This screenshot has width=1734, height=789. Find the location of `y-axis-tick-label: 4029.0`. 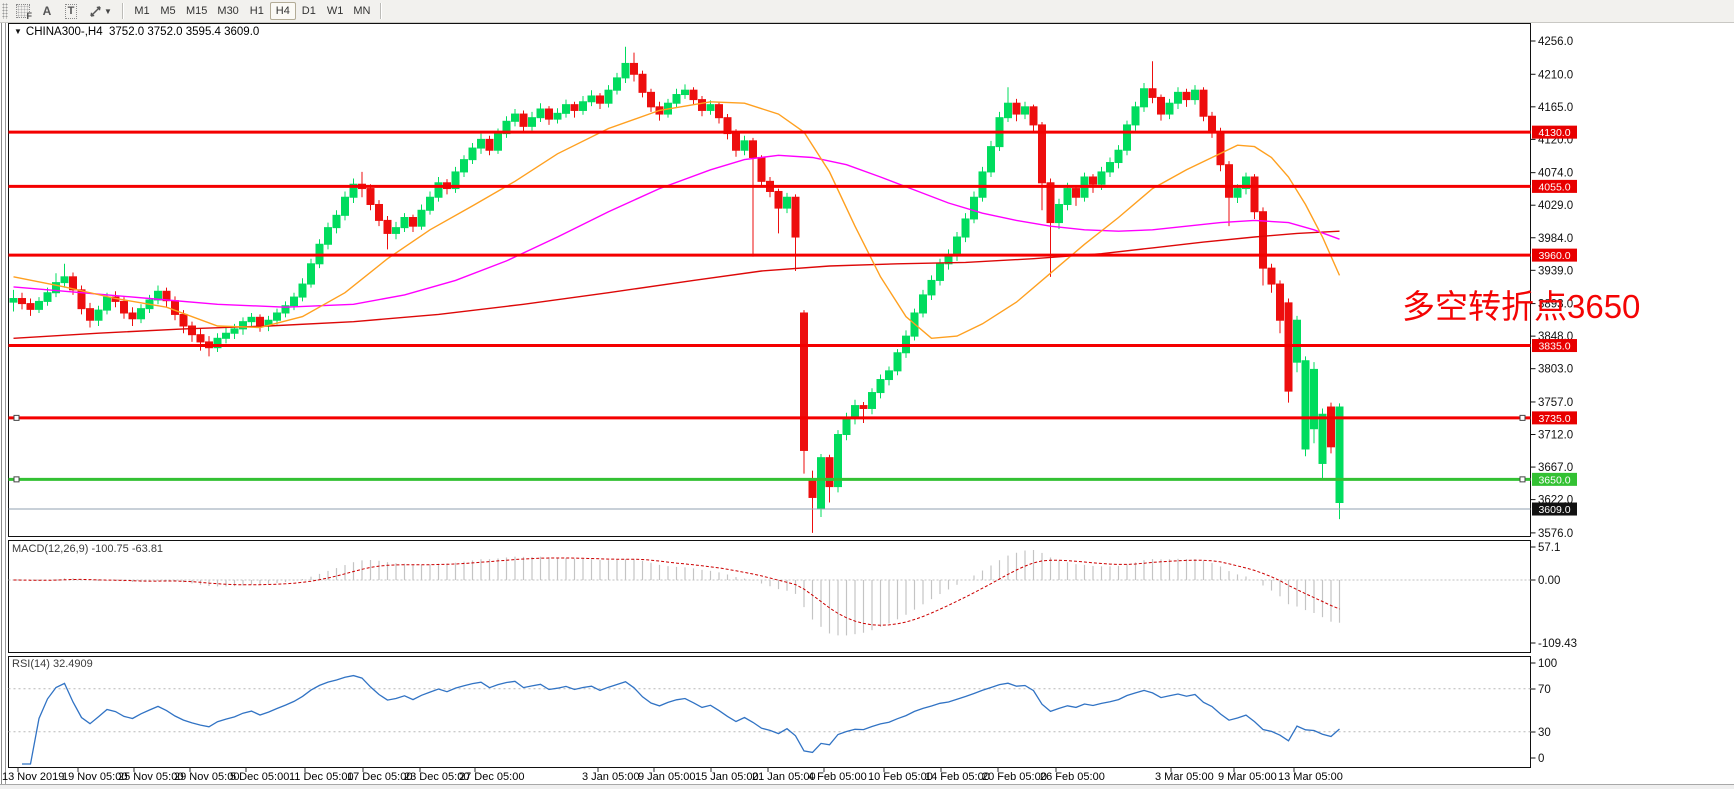

y-axis-tick-label: 4029.0 is located at coordinates (1555, 206).